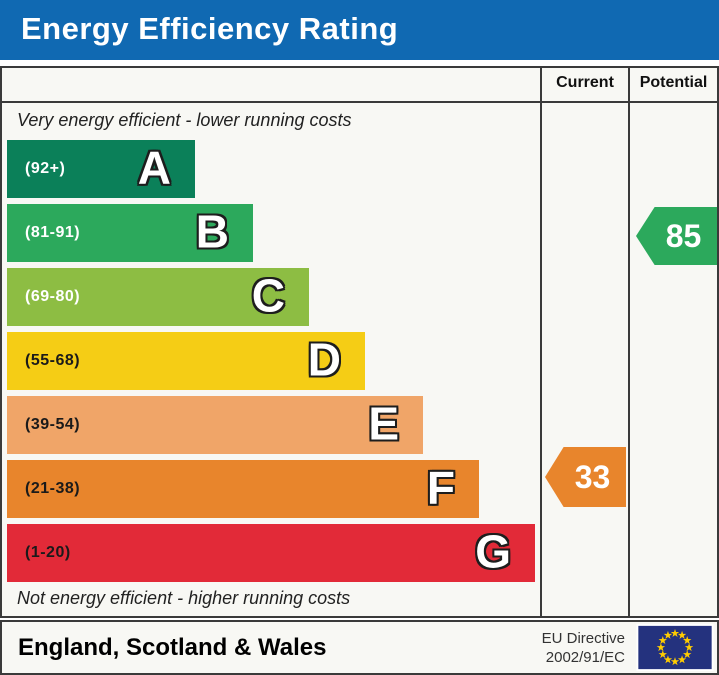  I want to click on potential-rating-arrow: 85, so click(676, 236).